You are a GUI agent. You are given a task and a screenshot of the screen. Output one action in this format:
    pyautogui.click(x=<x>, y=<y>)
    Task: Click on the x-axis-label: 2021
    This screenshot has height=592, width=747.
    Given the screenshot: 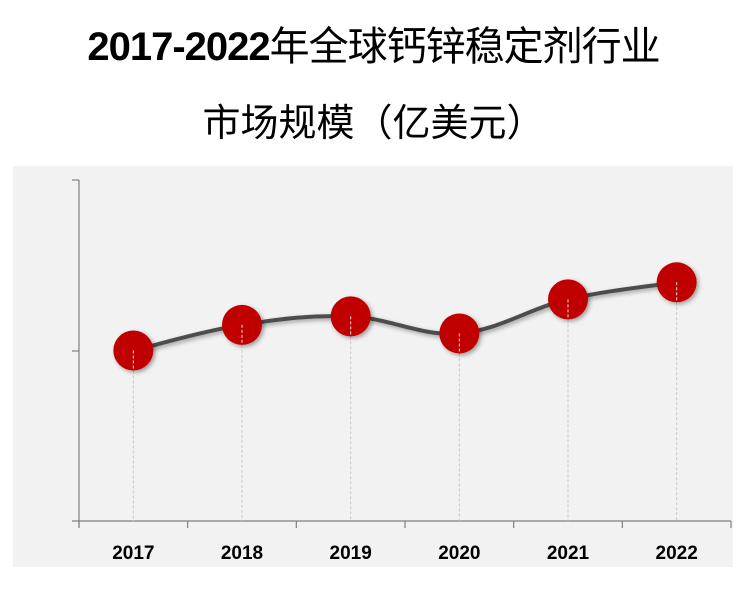 What is the action you would take?
    pyautogui.click(x=568, y=553)
    